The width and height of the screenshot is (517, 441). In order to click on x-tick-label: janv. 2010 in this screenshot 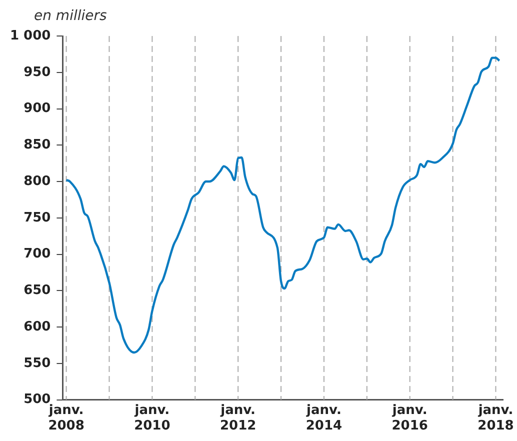, I will do `click(152, 418)`.